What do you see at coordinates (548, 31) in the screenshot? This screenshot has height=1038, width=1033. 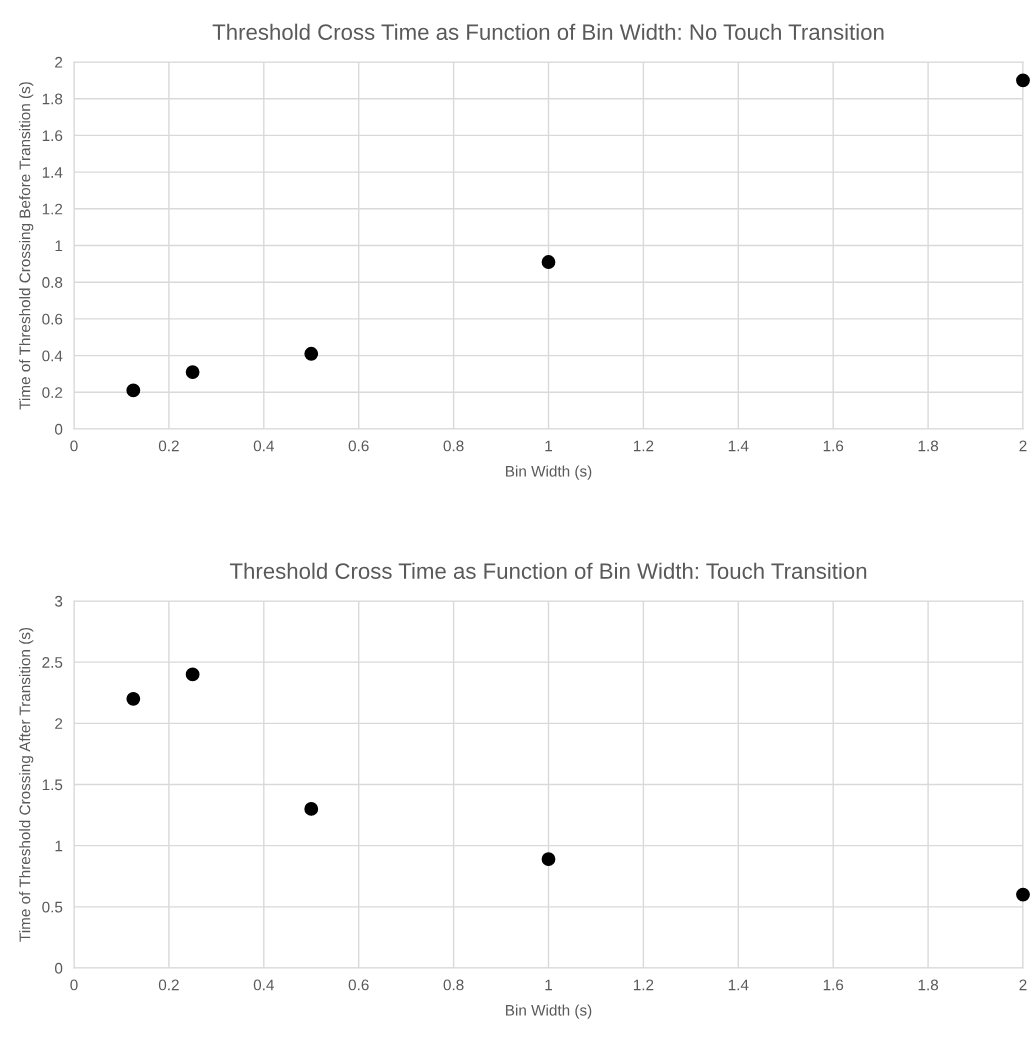 I see `chart-title: Threshold Cross Time as Function of Bin Width: No Touch Transition` at bounding box center [548, 31].